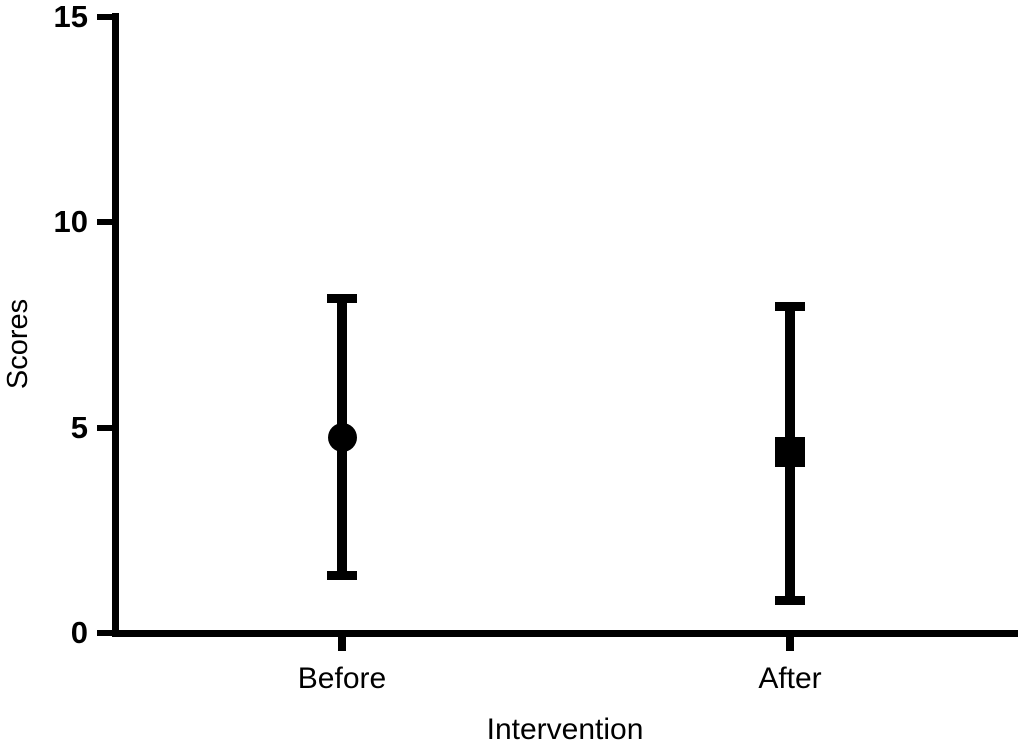  What do you see at coordinates (342, 438) in the screenshot?
I see `marker-before-circle` at bounding box center [342, 438].